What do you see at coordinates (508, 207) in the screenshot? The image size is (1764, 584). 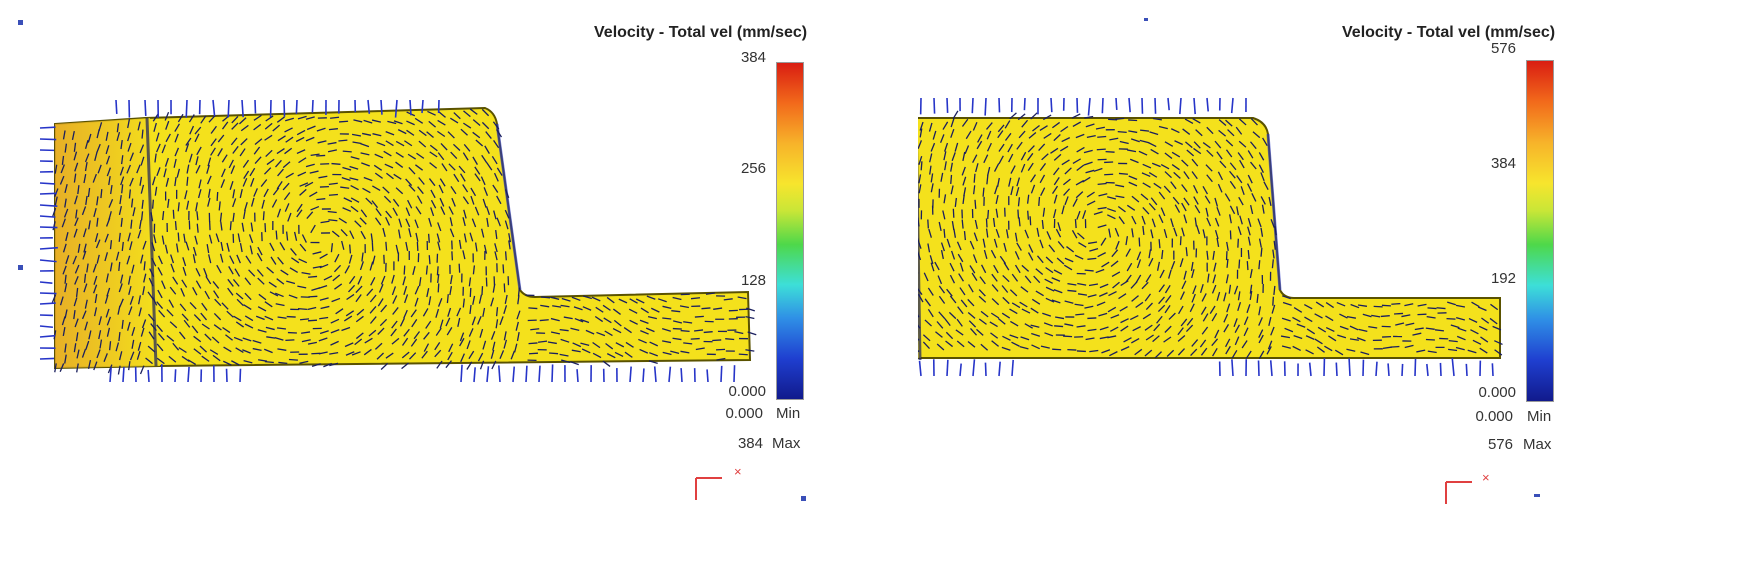 I see `step-wall-edge` at bounding box center [508, 207].